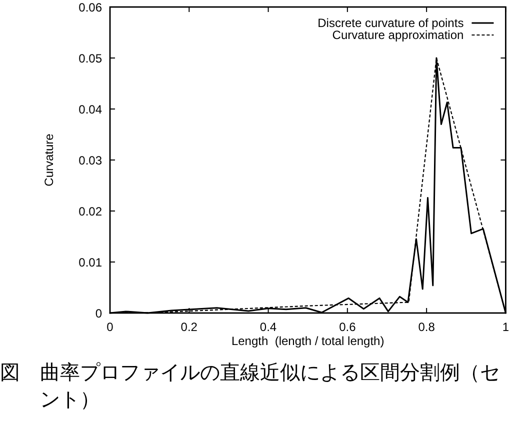 This screenshot has height=432, width=528. Describe the element at coordinates (189, 327) in the screenshot. I see `x-tick-label: 0.2` at that location.